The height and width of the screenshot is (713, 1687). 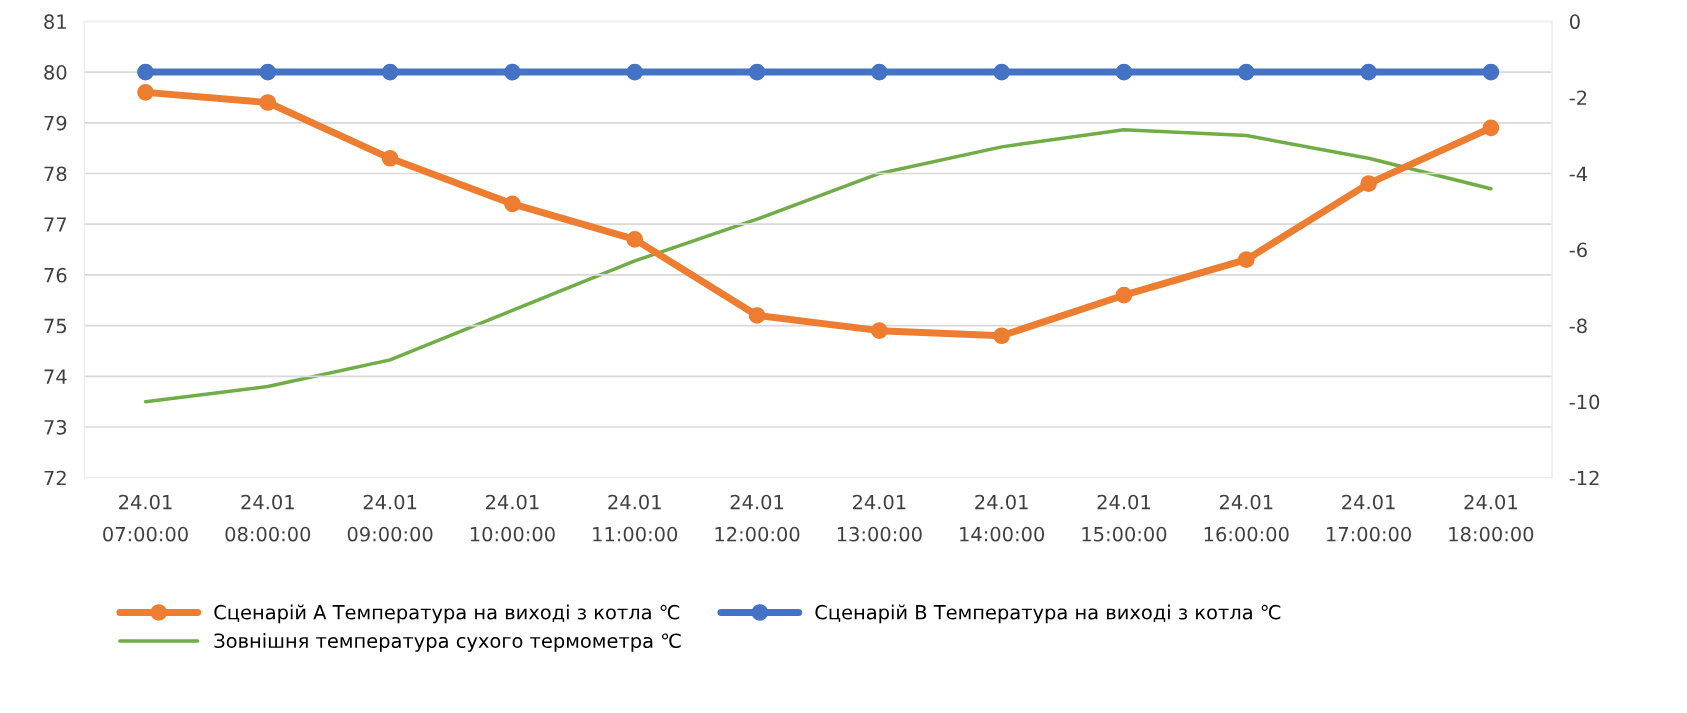 I want to click on legend-label: Сценарій В Температура на виході з котла ℃, so click(x=1048, y=614).